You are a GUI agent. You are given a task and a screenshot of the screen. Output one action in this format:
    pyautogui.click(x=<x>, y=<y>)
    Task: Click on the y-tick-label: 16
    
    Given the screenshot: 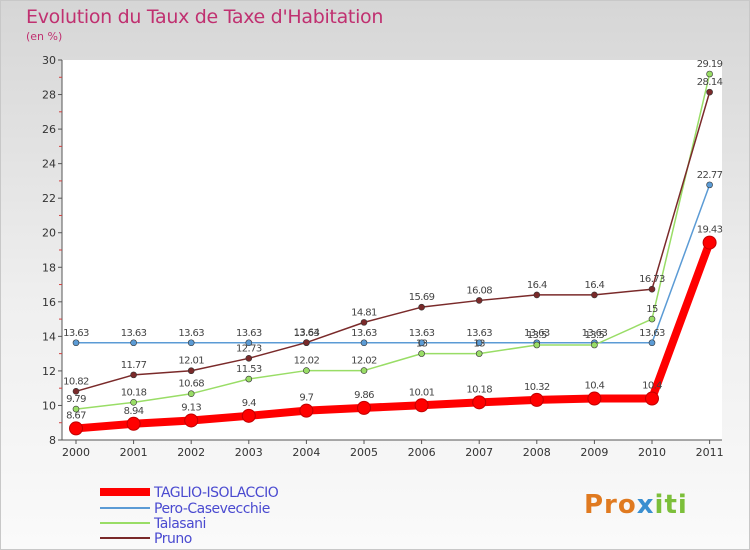 What is the action you would take?
    pyautogui.click(x=49, y=302)
    